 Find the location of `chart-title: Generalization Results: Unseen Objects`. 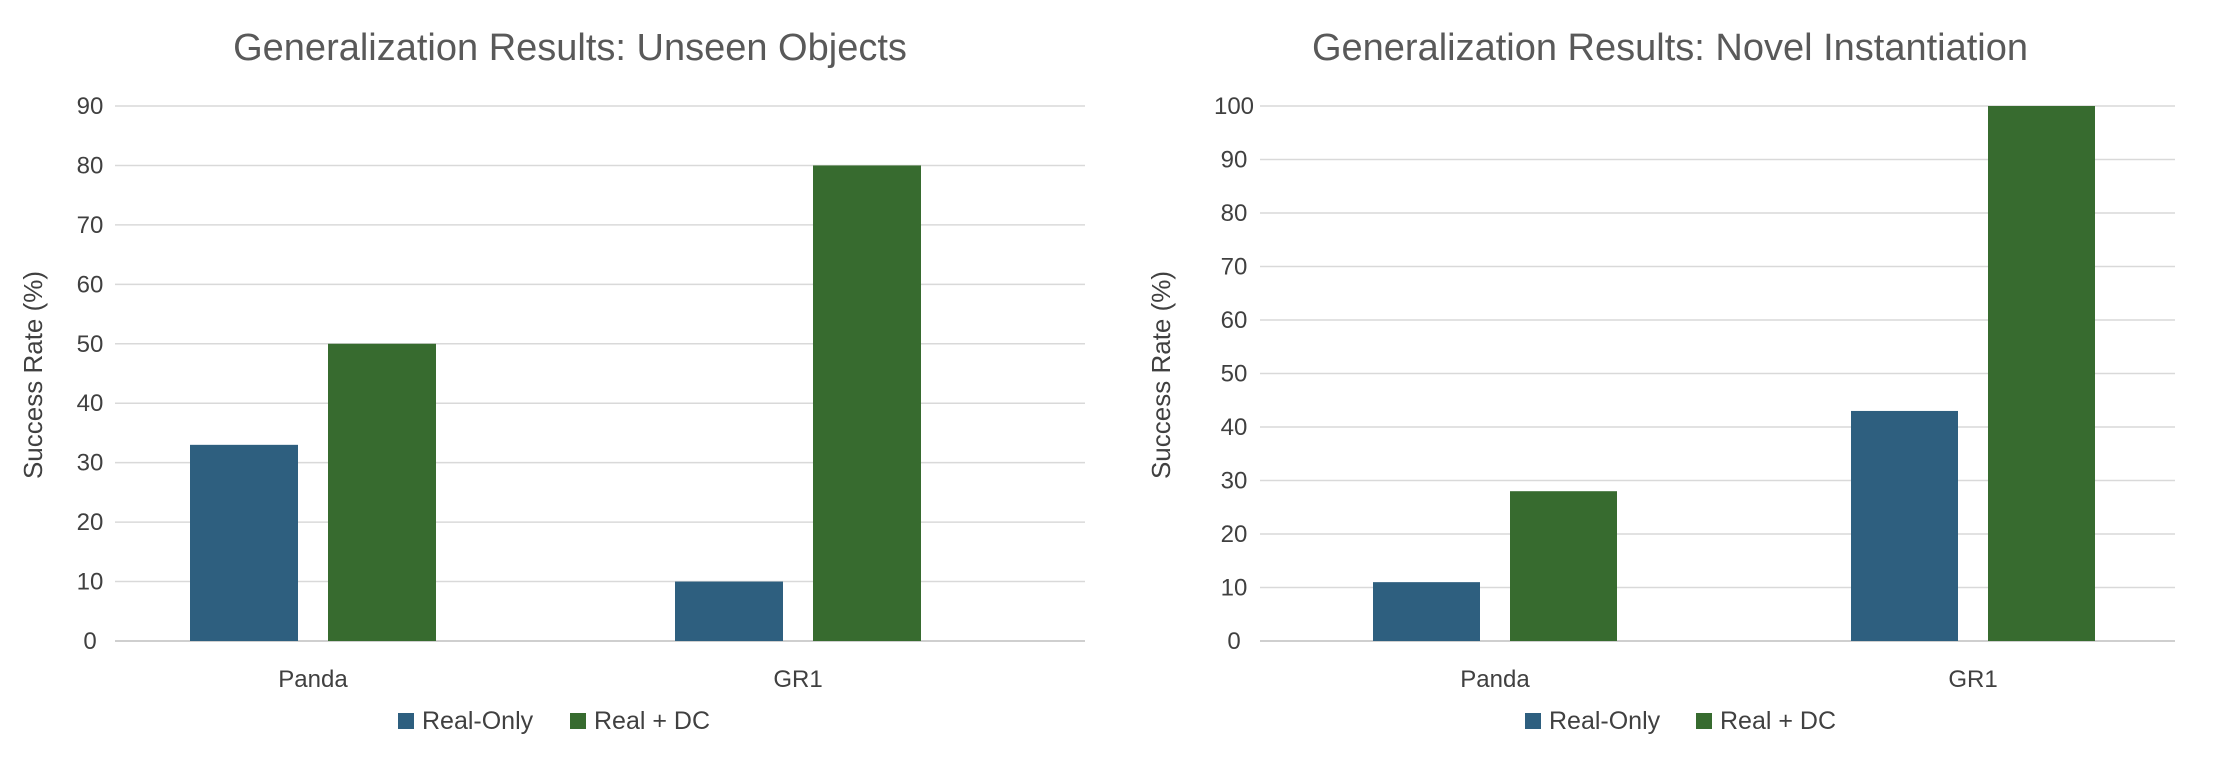

chart-title: Generalization Results: Unseen Objects is located at coordinates (570, 48).